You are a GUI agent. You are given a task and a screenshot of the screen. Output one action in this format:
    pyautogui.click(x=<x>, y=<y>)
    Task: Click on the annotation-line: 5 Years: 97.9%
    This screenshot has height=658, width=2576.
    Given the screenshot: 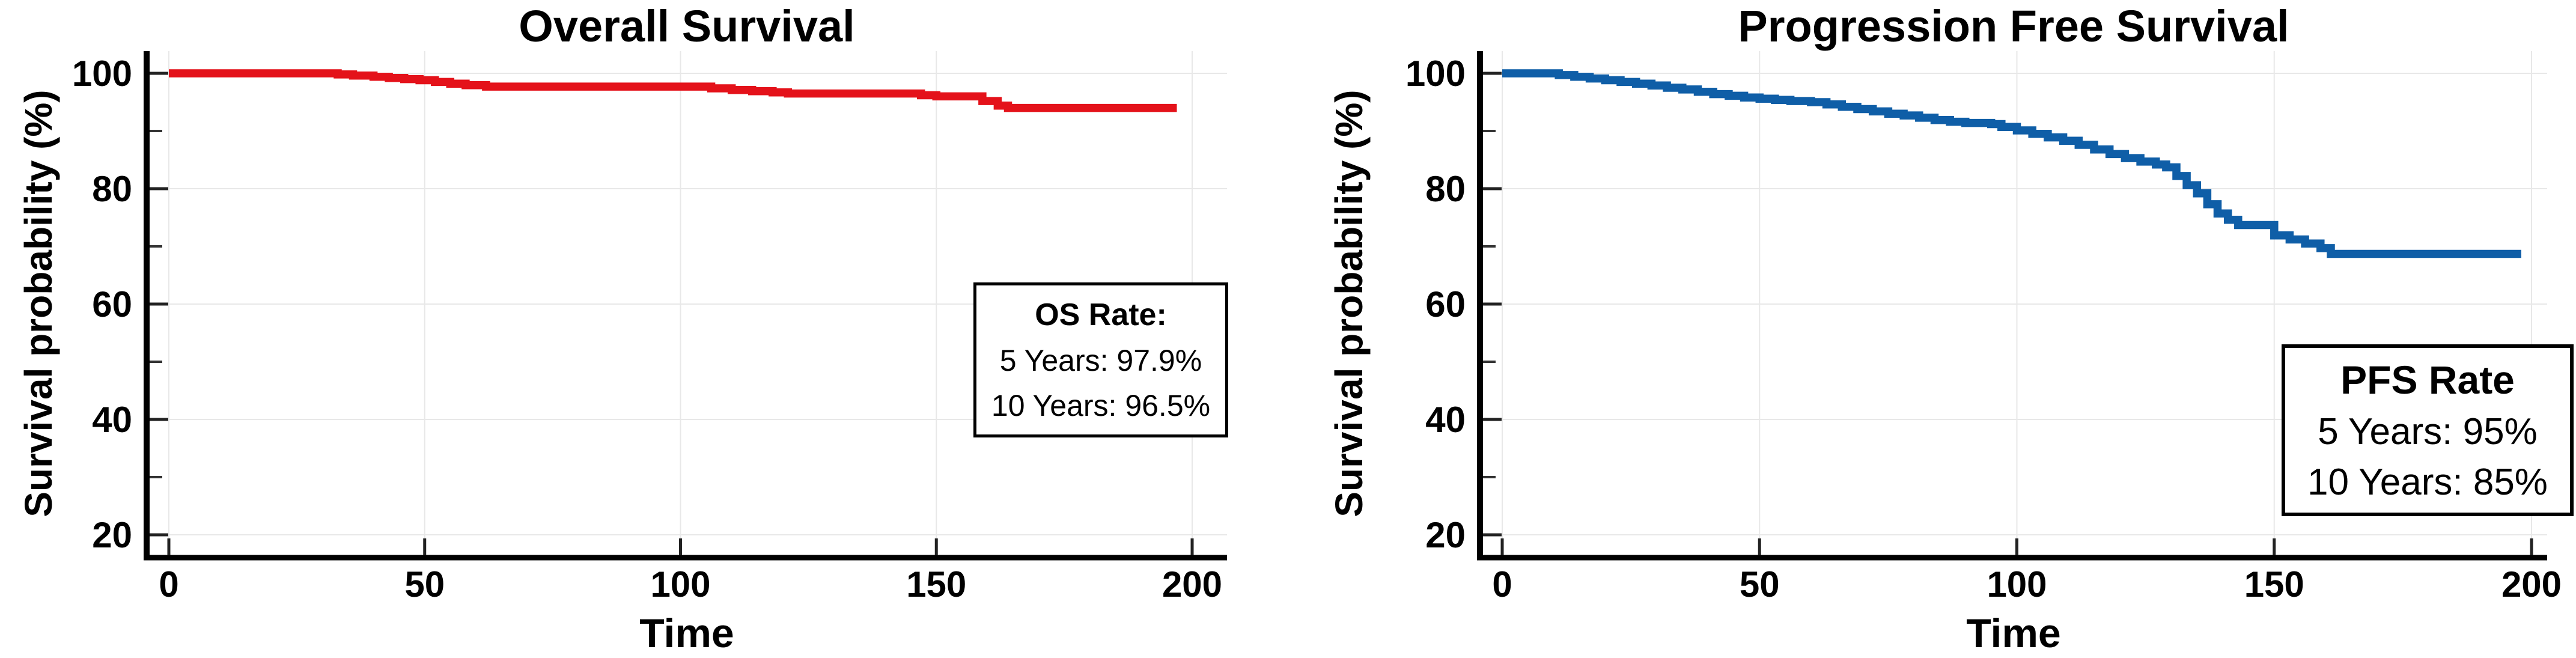 What is the action you would take?
    pyautogui.click(x=1100, y=360)
    